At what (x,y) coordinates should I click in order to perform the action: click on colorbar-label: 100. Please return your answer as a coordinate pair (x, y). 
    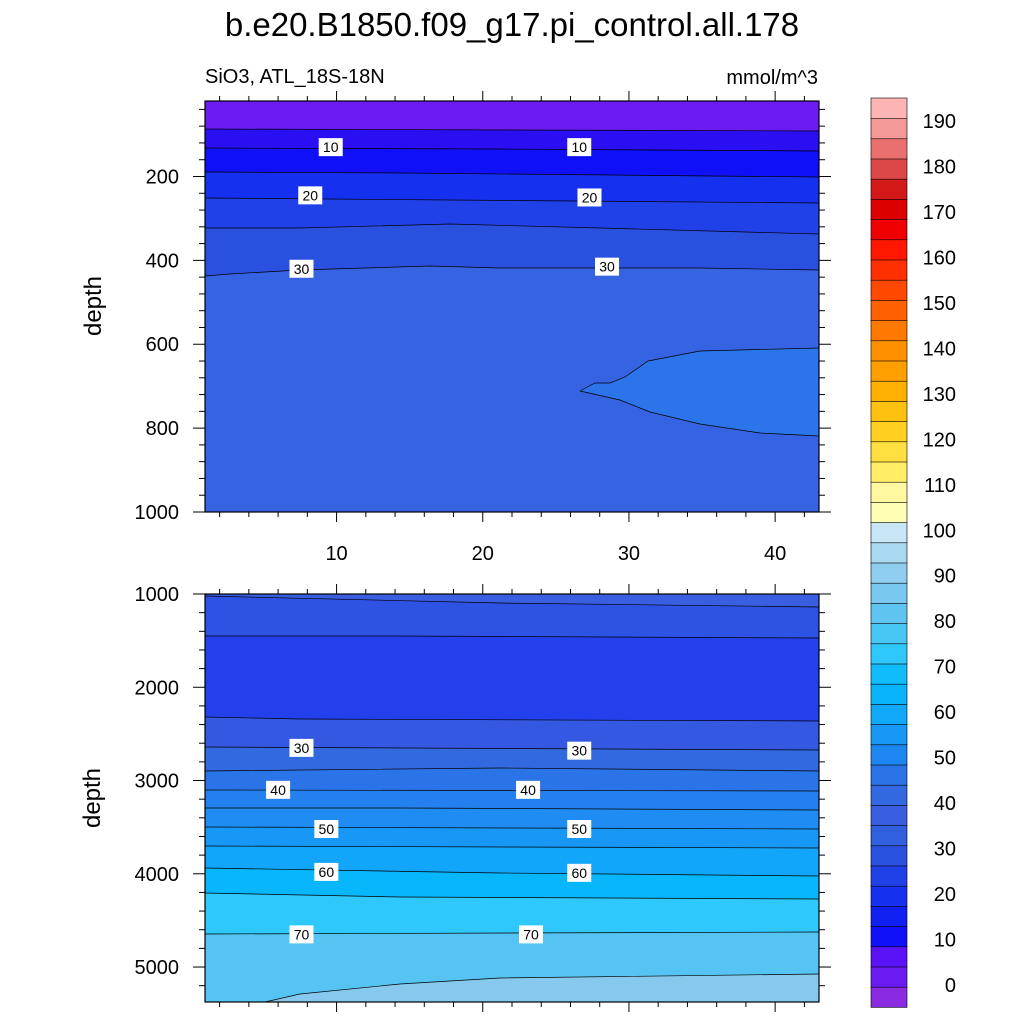
    Looking at the image, I should click on (939, 531).